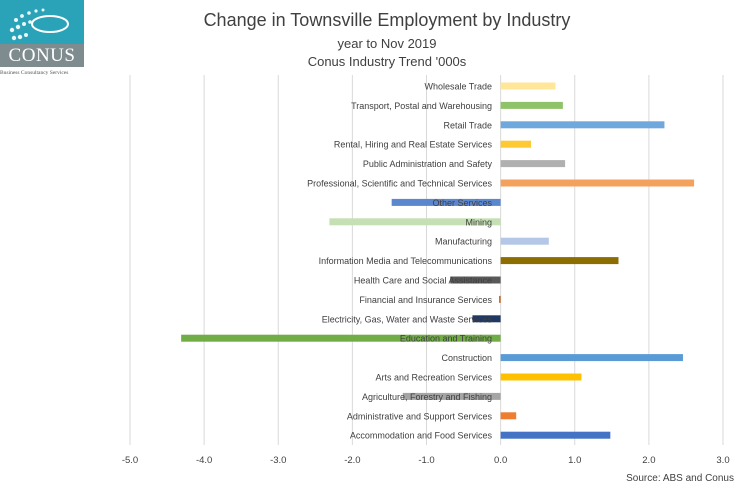  What do you see at coordinates (648, 460) in the screenshot?
I see `x-tick-label: 2.0` at bounding box center [648, 460].